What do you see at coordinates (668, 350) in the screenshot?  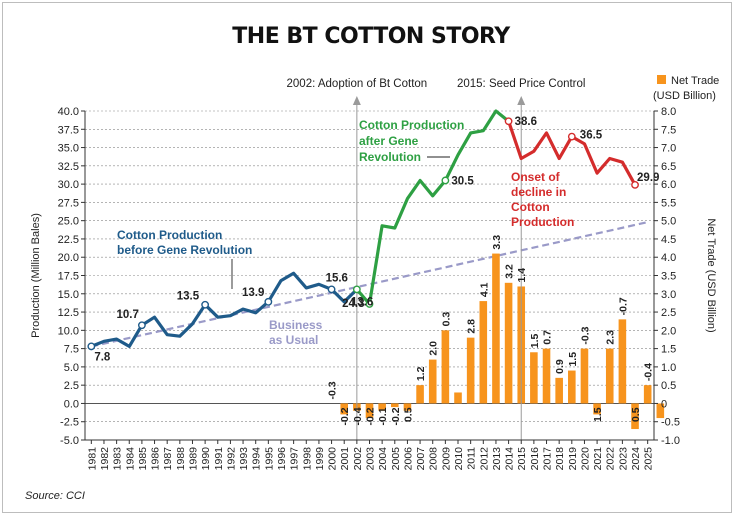 I see `right-tick-label: 1.5` at bounding box center [668, 350].